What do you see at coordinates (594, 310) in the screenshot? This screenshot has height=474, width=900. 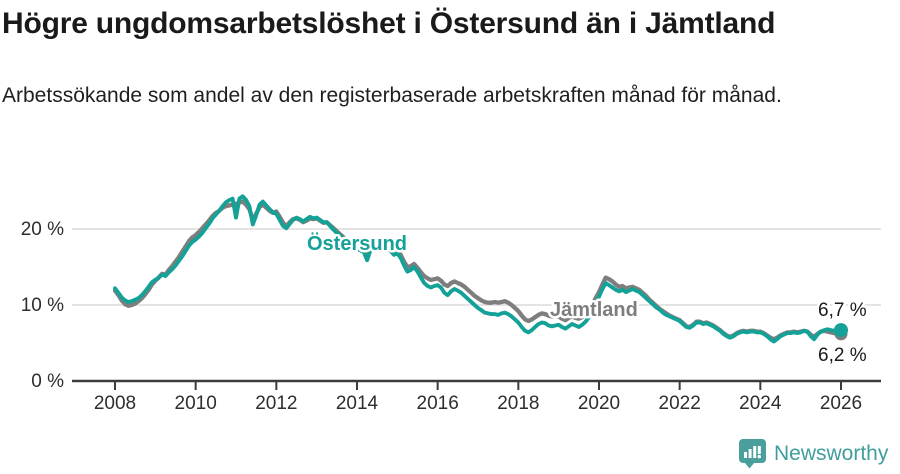 I see `series-label-jämtland: Jämtland` at bounding box center [594, 310].